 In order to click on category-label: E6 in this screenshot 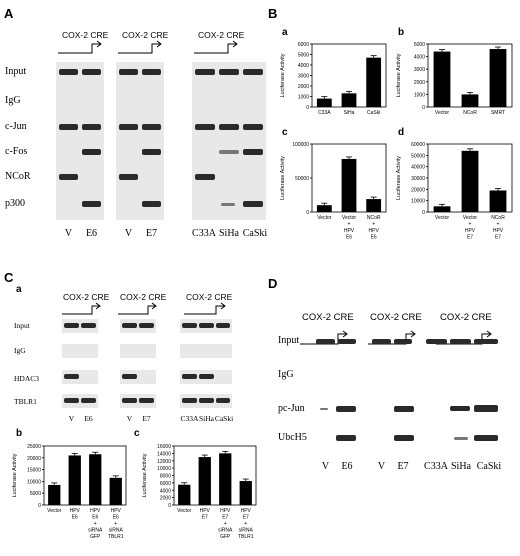, I will do `click(95, 518)`.